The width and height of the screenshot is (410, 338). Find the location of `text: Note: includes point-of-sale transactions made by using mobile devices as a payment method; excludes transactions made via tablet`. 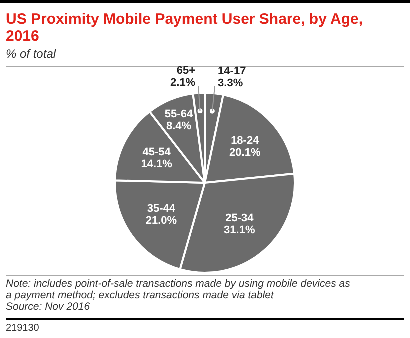

text: Note: includes point-of-sale transactions made by using mobile devices as a payment method; excludes transactions made via tablet is located at coordinates (179, 290).